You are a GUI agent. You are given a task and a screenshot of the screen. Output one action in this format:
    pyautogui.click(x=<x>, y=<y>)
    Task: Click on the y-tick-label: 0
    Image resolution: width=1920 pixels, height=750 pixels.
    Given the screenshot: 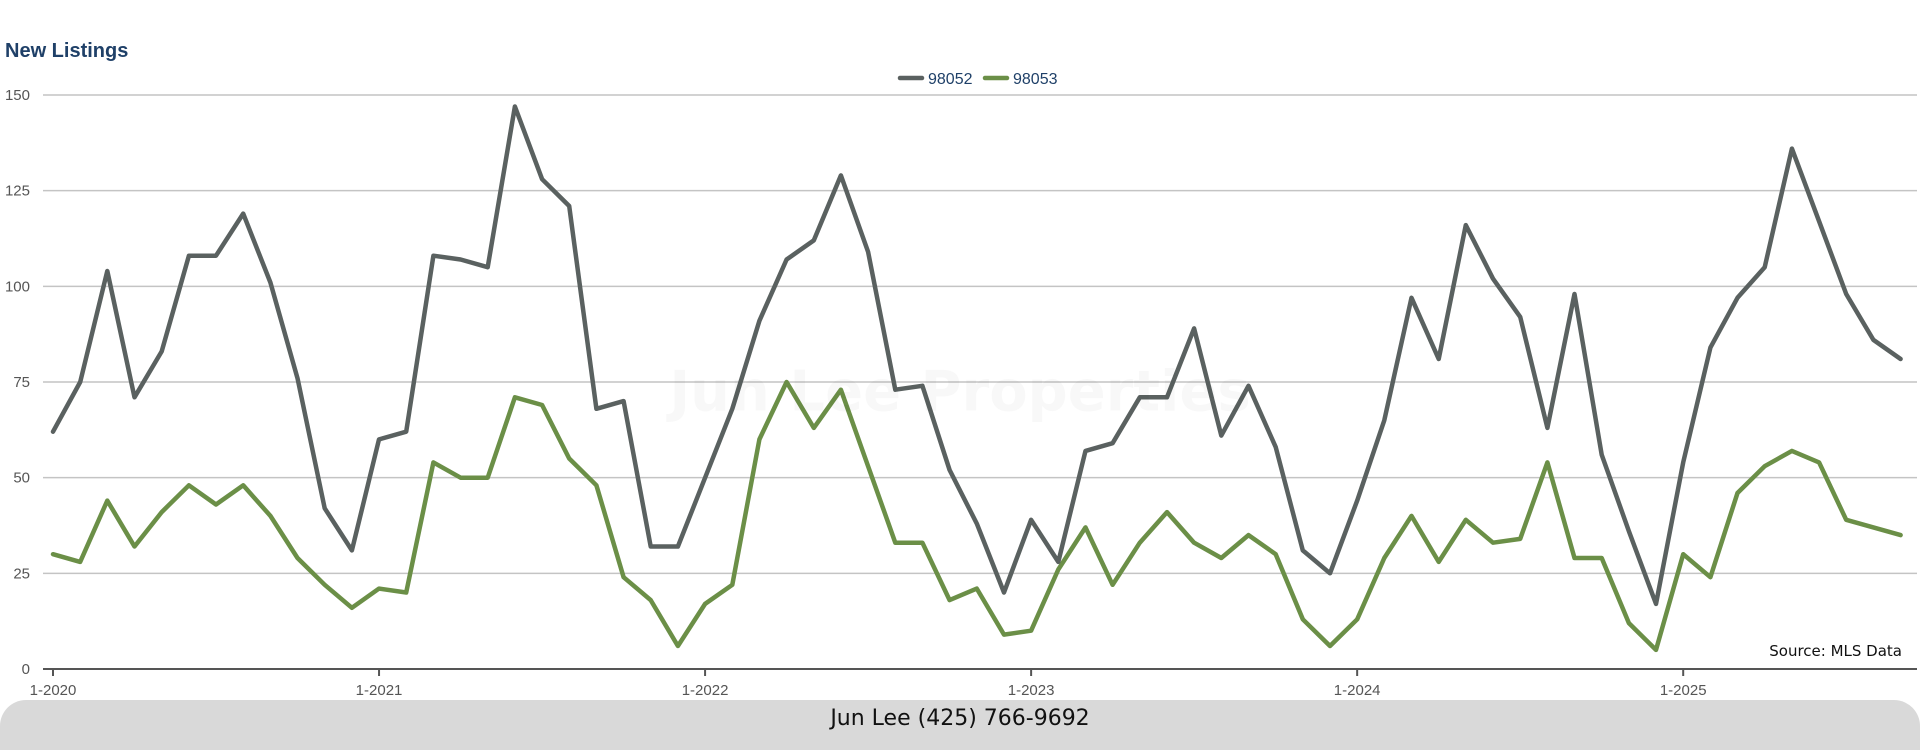 What is the action you would take?
    pyautogui.click(x=26, y=669)
    